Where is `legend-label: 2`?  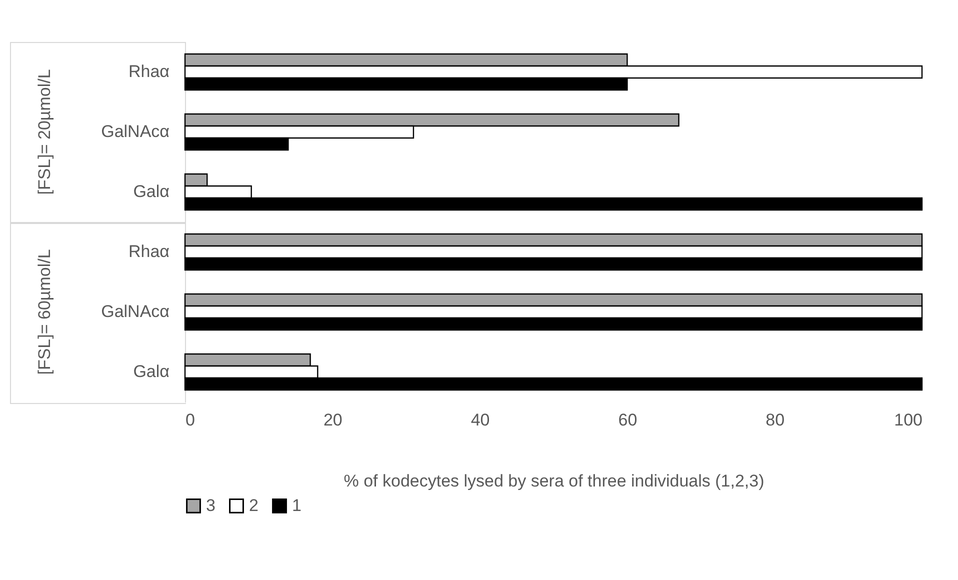
legend-label: 2 is located at coordinates (253, 505).